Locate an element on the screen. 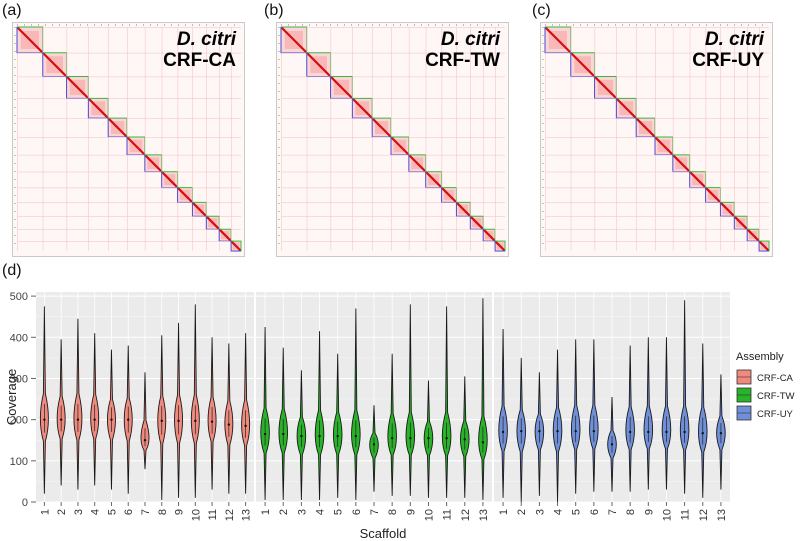  x-tick-label: 3 is located at coordinates (302, 512).